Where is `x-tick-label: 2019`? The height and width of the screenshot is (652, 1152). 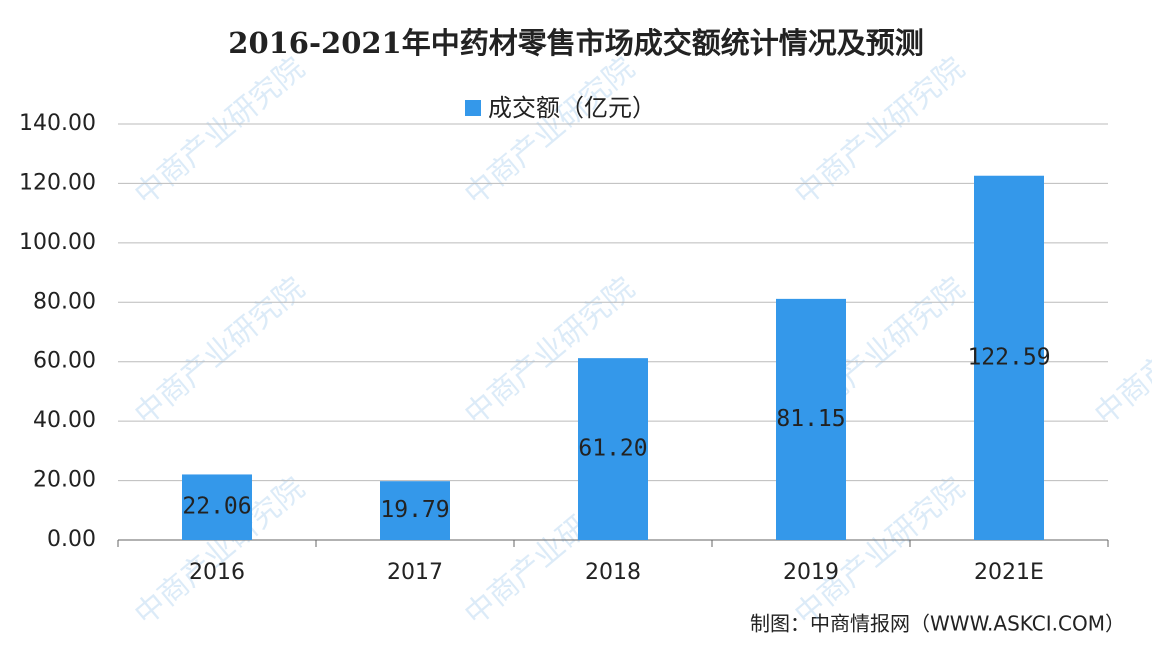 x-tick-label: 2019 is located at coordinates (811, 572).